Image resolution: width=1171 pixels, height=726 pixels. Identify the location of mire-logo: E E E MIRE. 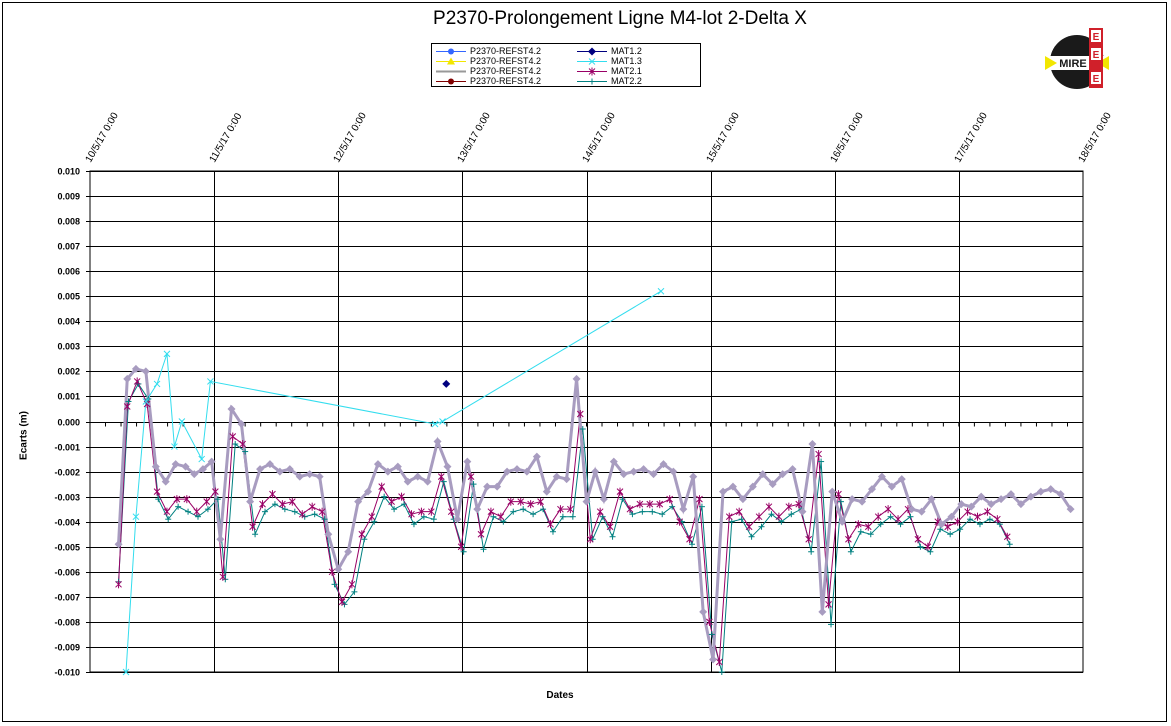
(1077, 57).